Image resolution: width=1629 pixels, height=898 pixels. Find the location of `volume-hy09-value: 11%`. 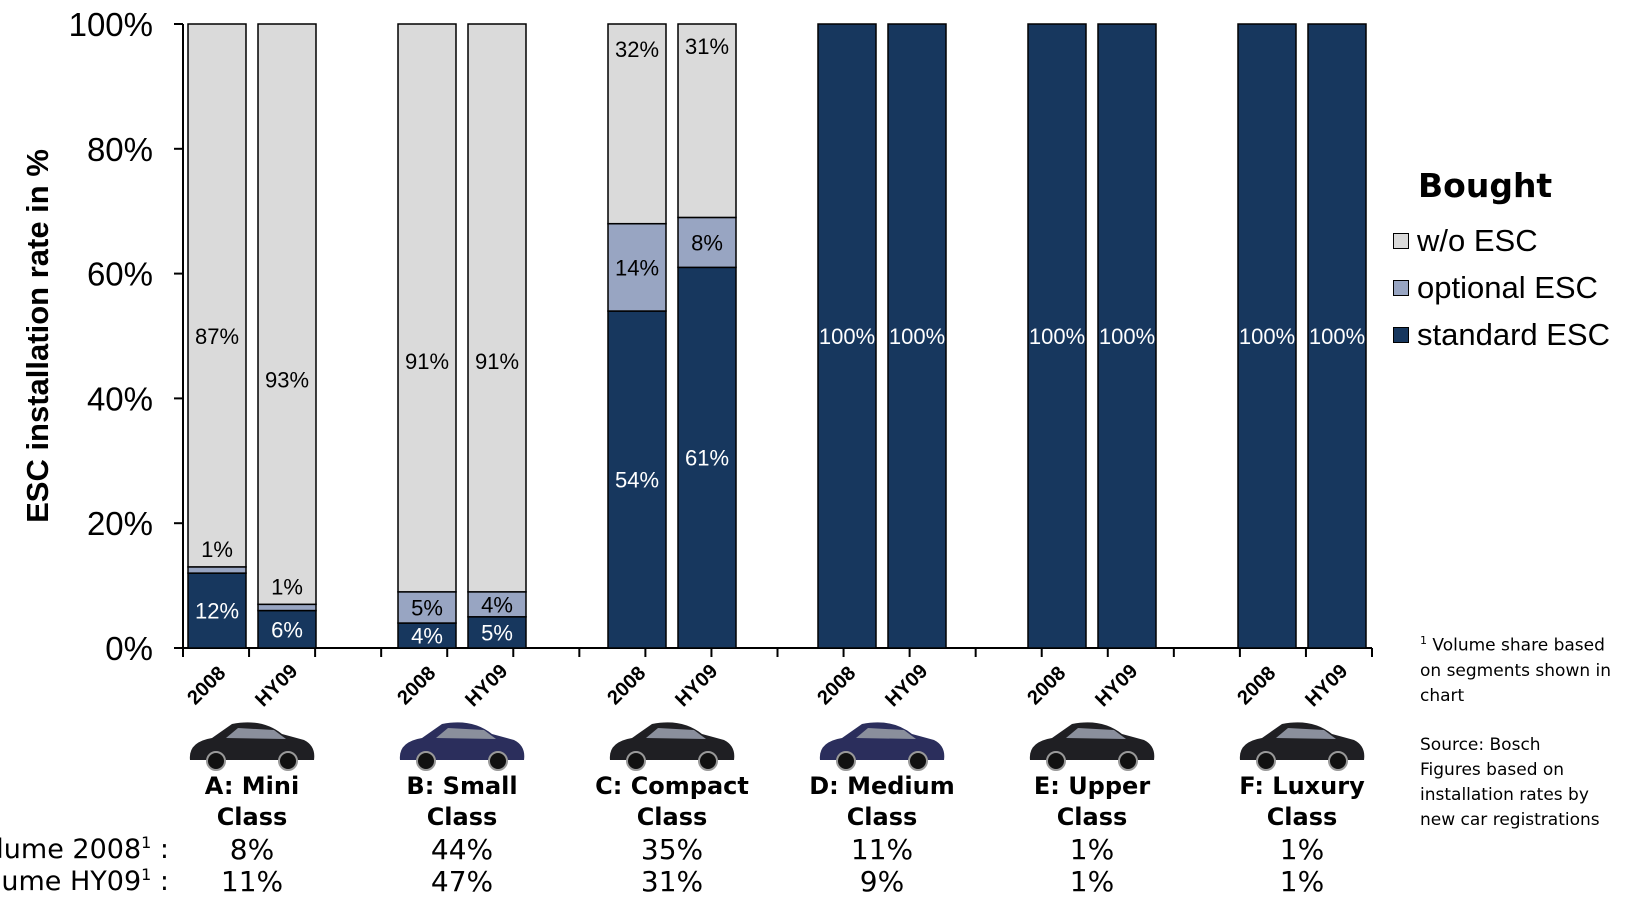

volume-hy09-value: 11% is located at coordinates (252, 881).